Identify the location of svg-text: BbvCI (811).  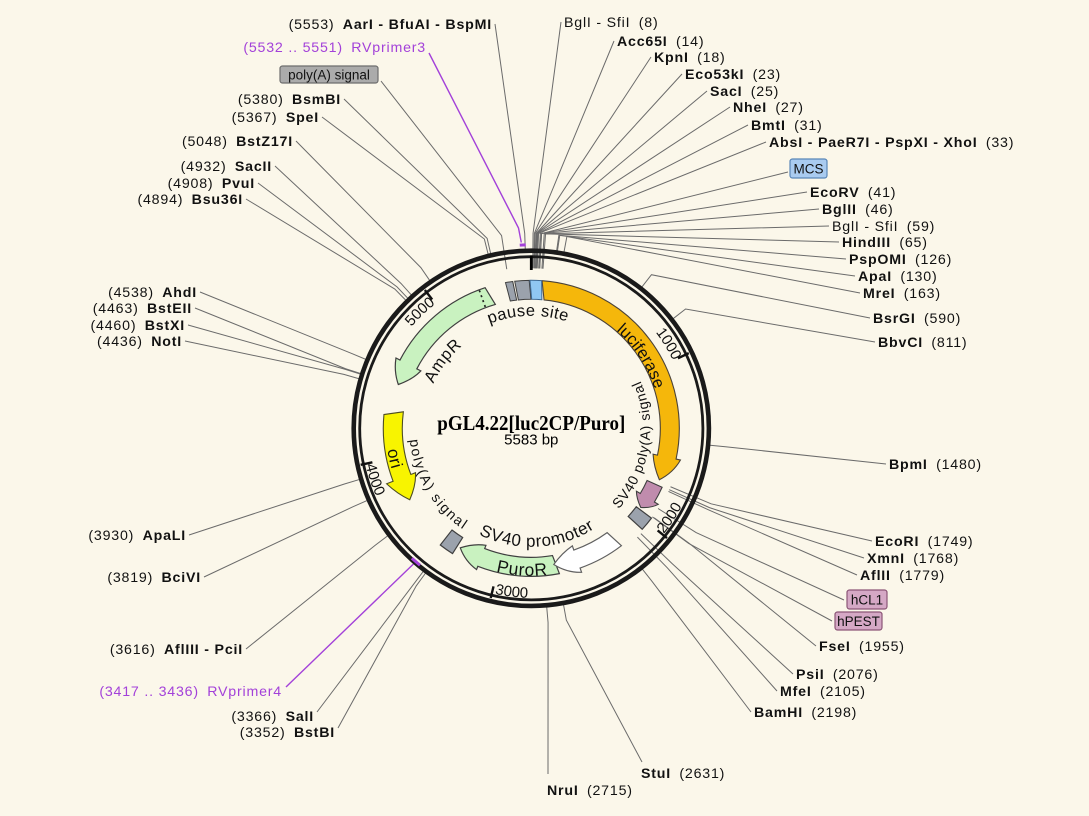
(922, 343).